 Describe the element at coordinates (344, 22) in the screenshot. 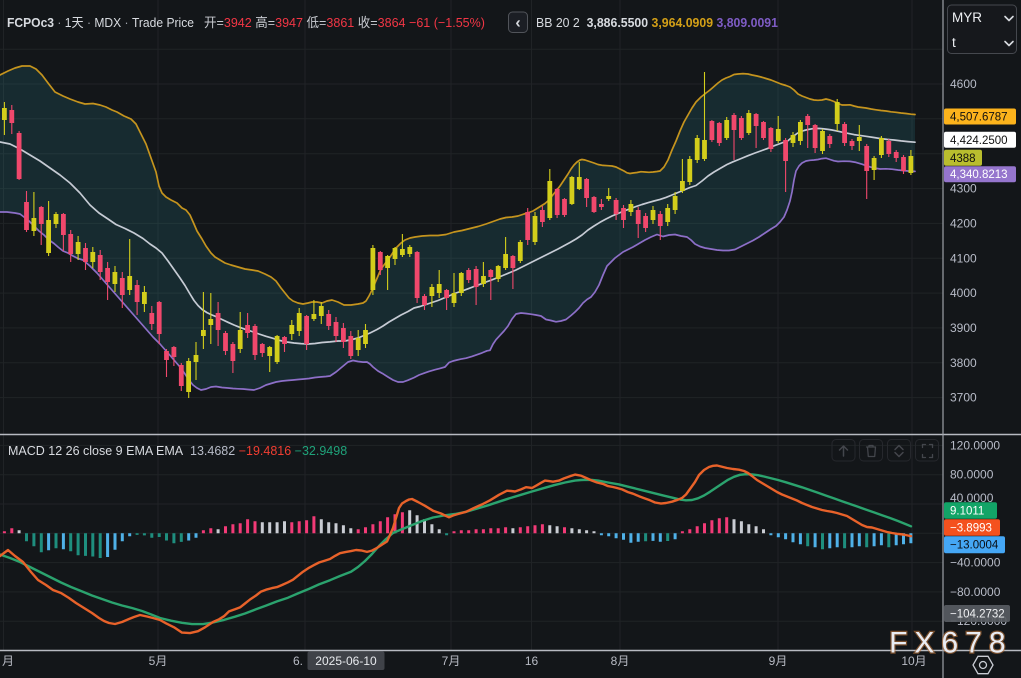

I see `svg-text:开=3942 高=3947 低=3861 收=3864 −6: 开=3942 高=3947 低=3861 收=3864 −61 (−1.55%)` at that location.